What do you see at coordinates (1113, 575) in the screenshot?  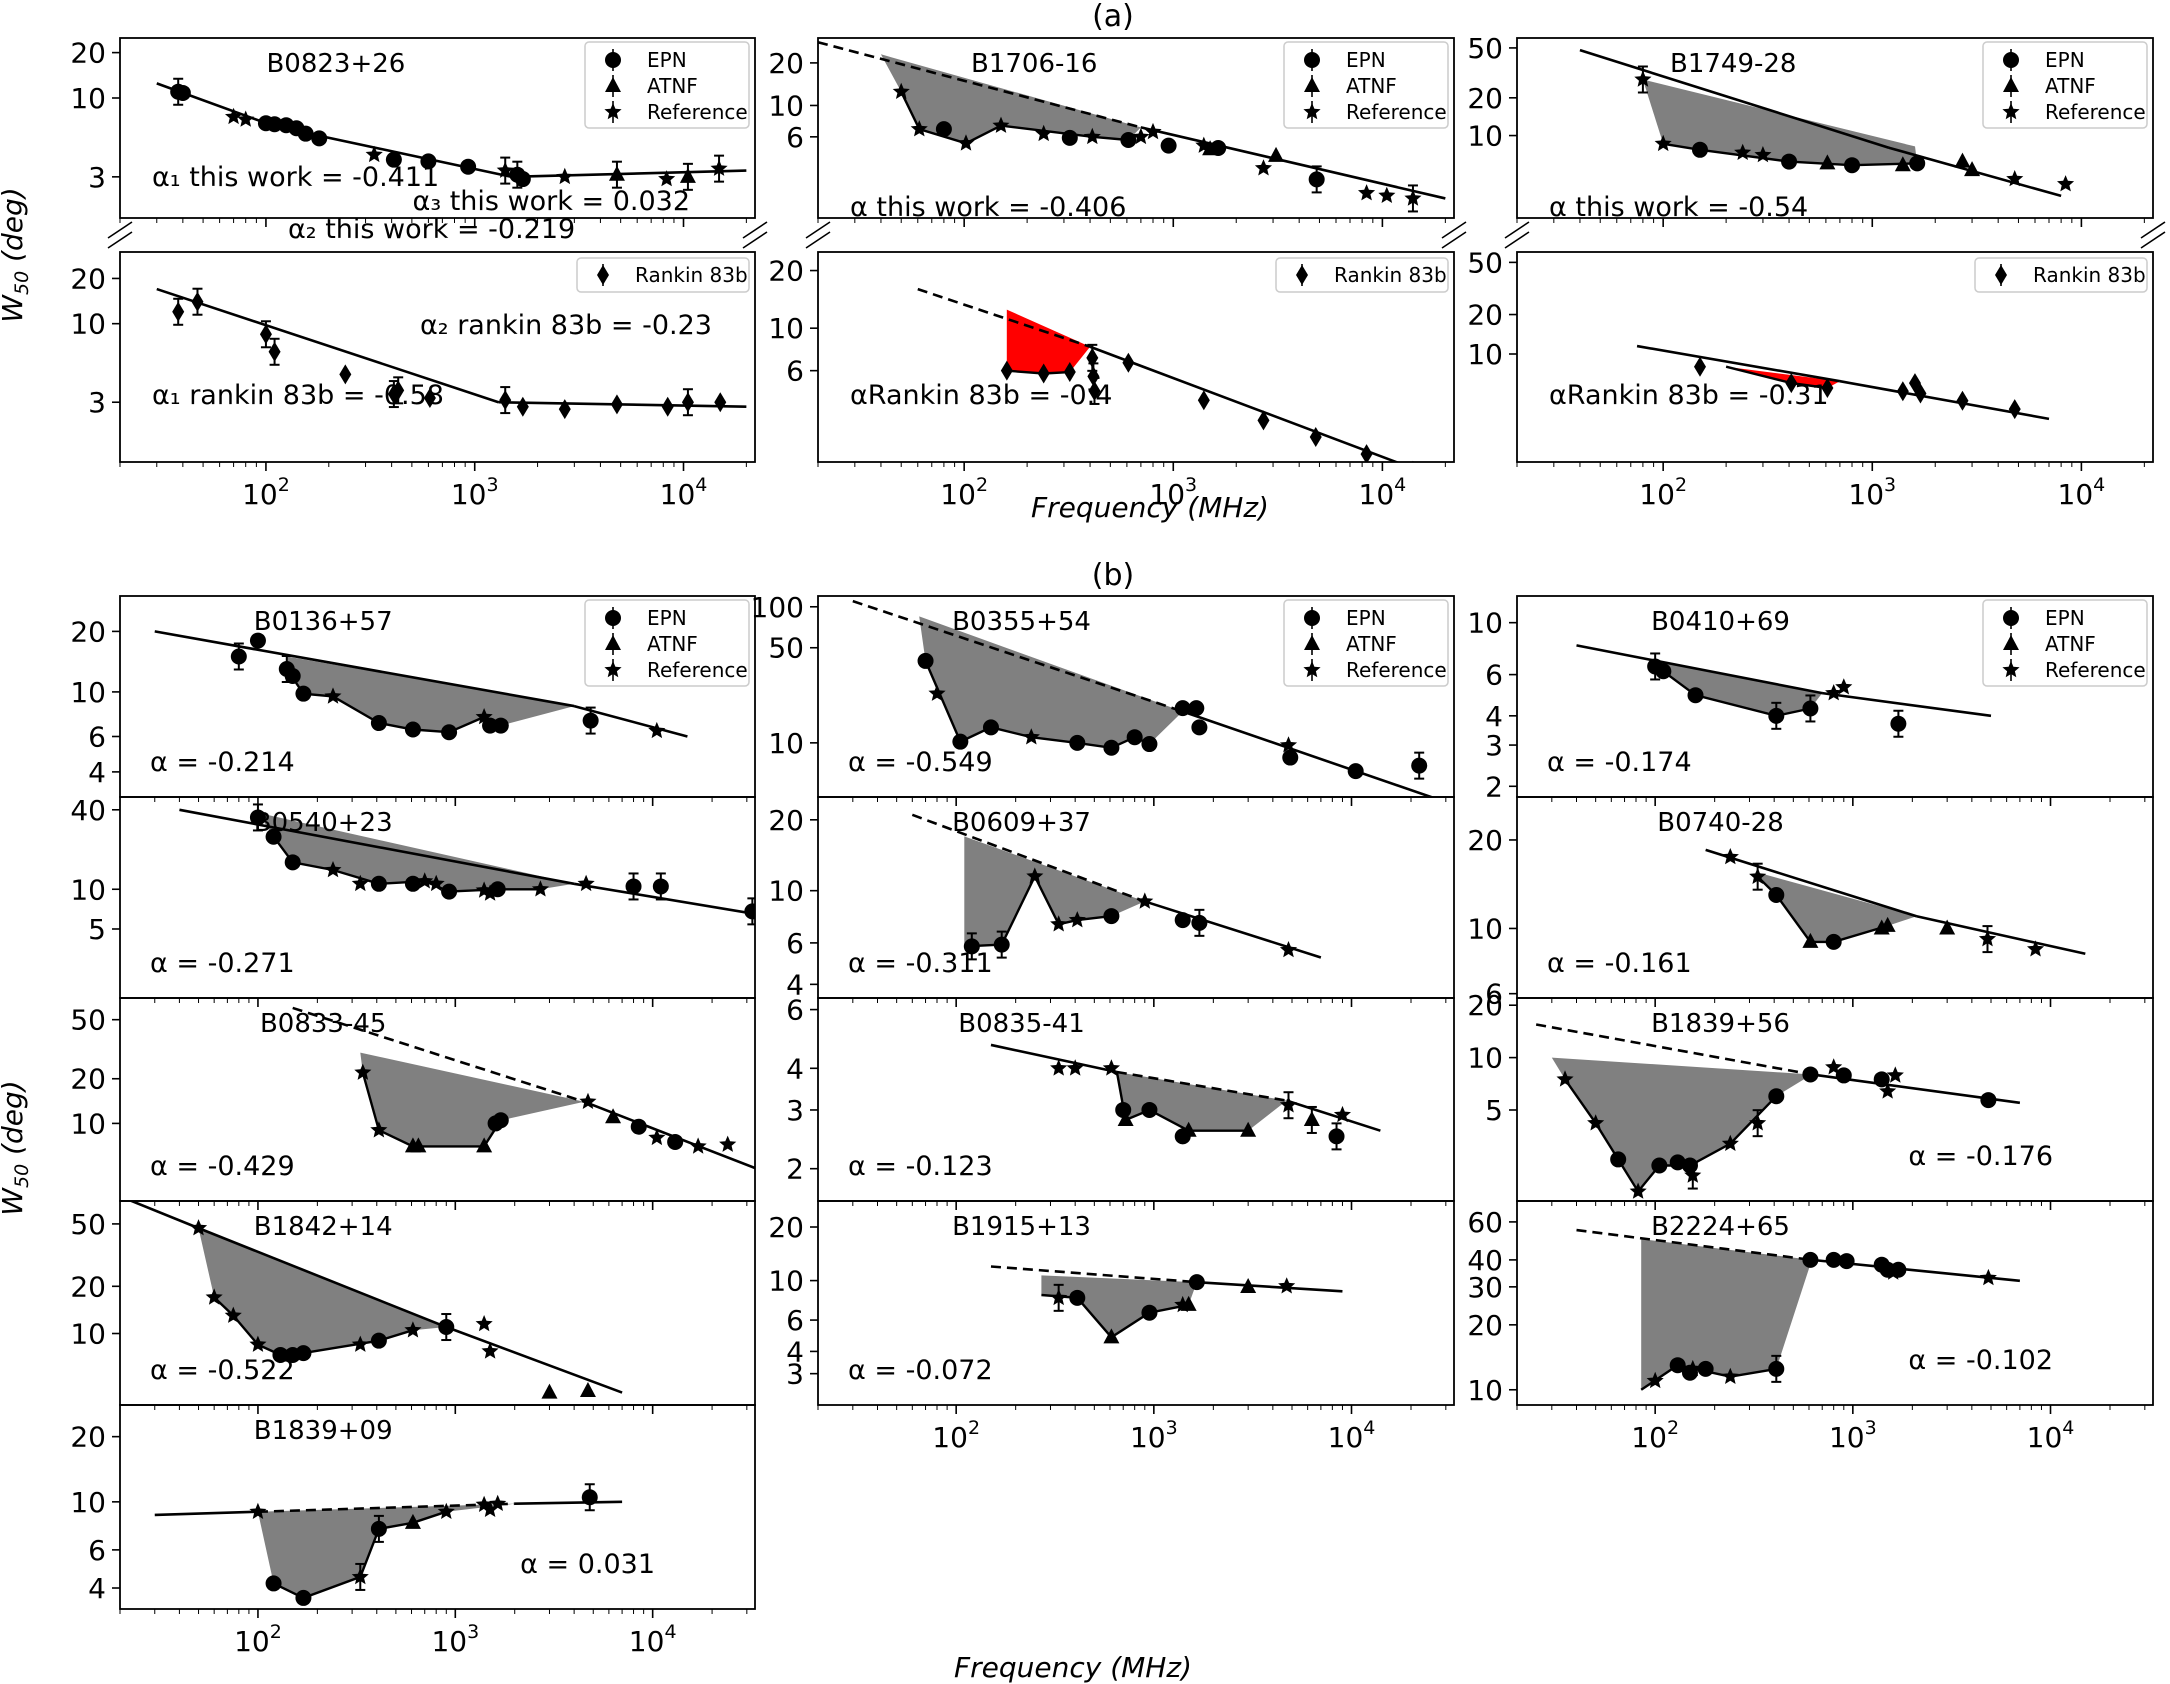 I see `section-b-label: (b)` at bounding box center [1113, 575].